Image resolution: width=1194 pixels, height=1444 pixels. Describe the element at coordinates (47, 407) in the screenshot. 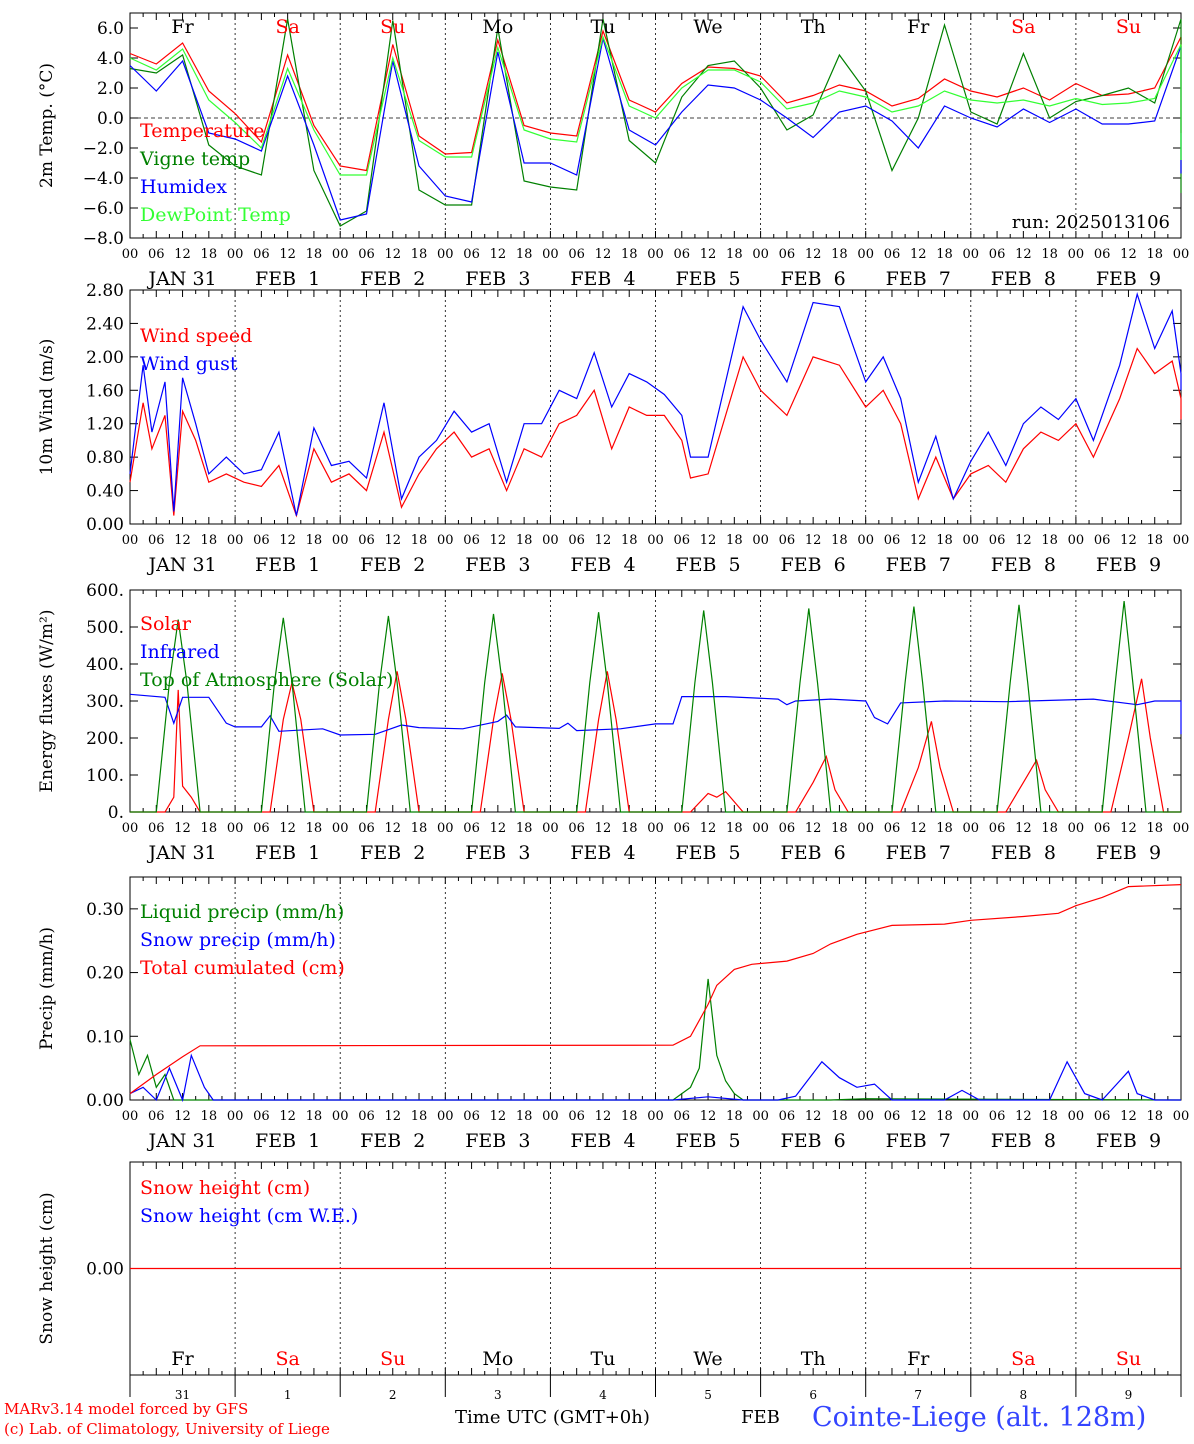

I see `y-axis-label: 10m Wind (m/s)` at that location.